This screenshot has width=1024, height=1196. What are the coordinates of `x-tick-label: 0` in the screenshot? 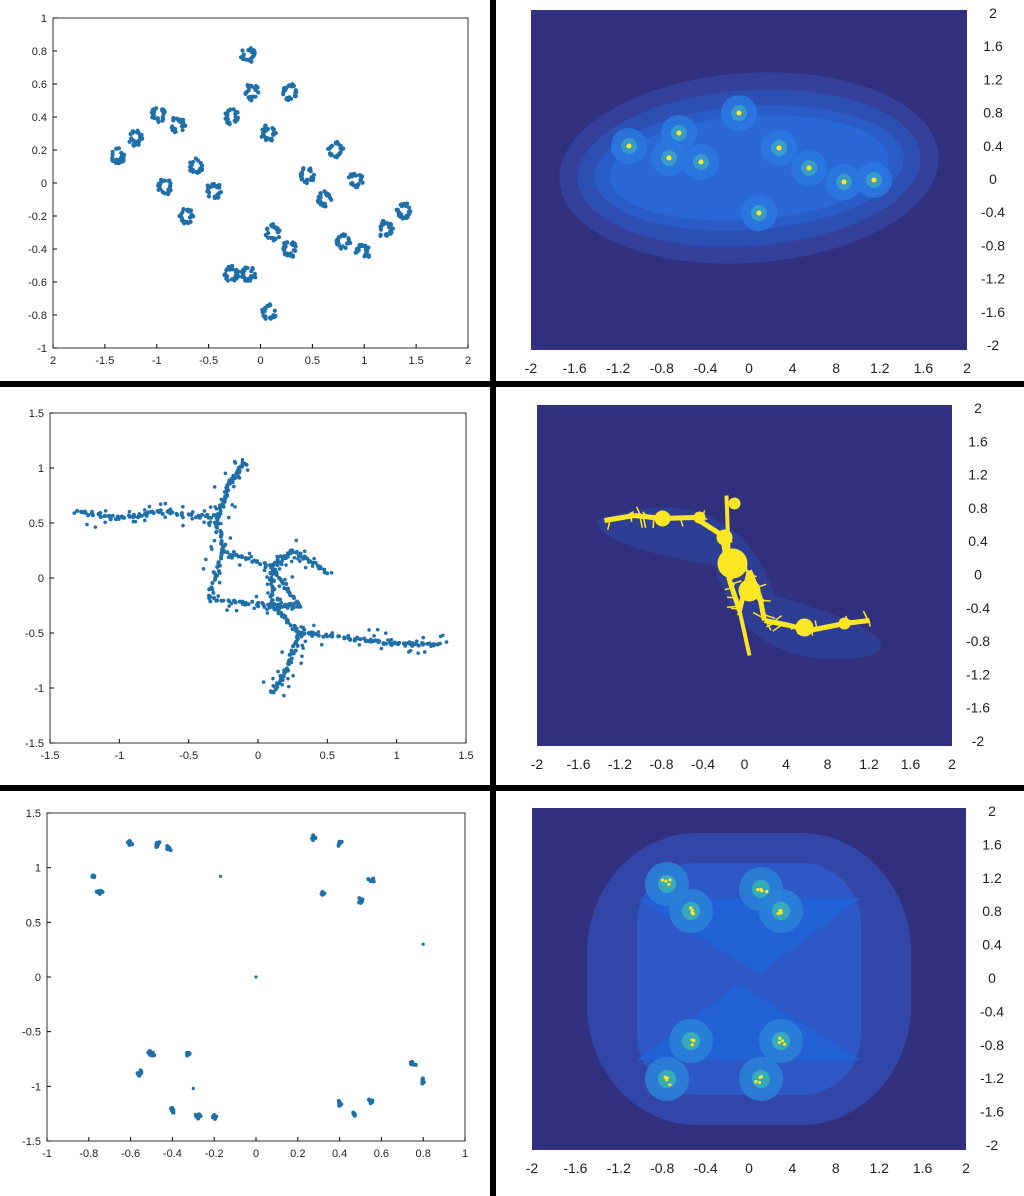 It's located at (256, 1154).